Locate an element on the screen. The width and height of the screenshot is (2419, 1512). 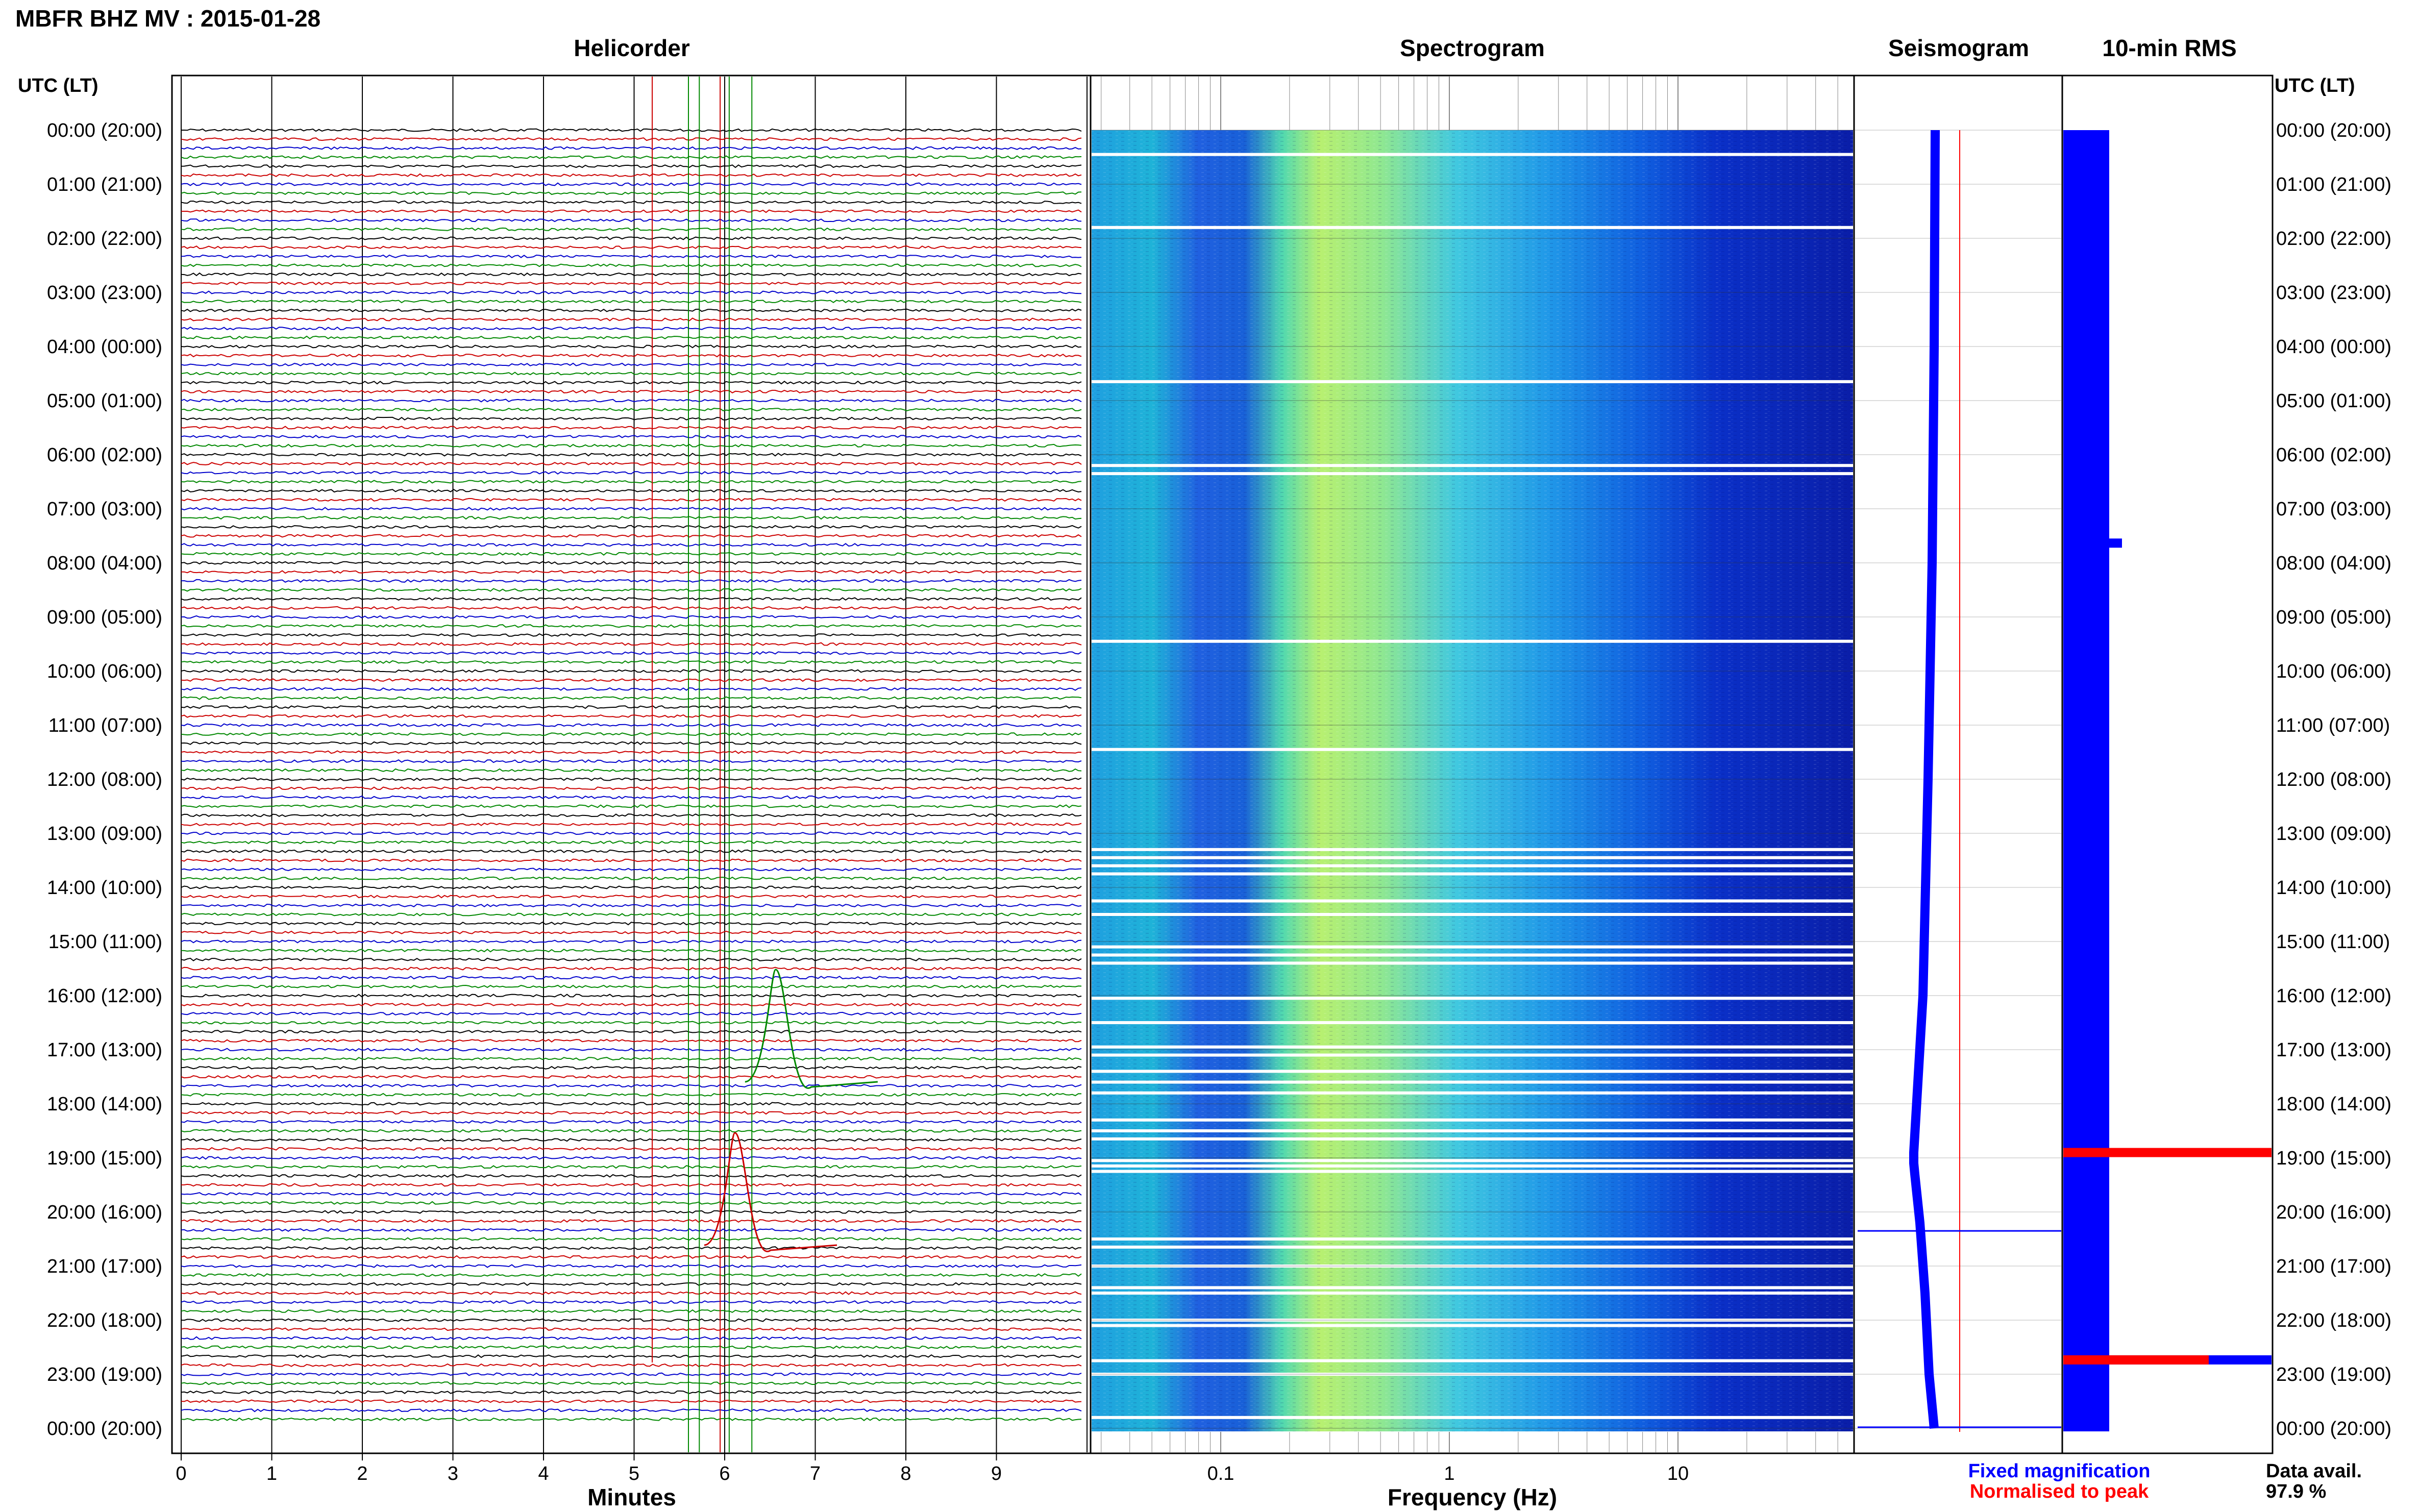
time-label-right: 18:00 (14:00) is located at coordinates (2333, 1104).